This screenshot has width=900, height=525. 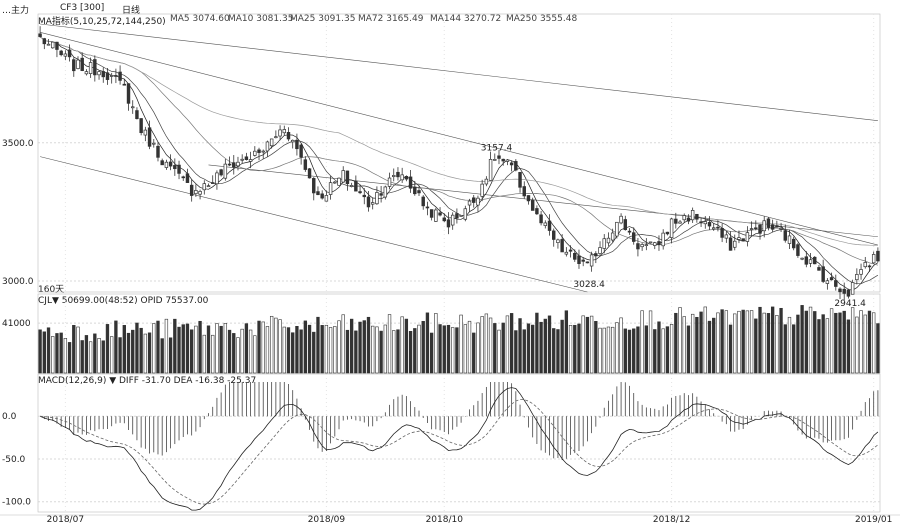 I want to click on volume-y-tick: 41000, so click(x=16, y=324).